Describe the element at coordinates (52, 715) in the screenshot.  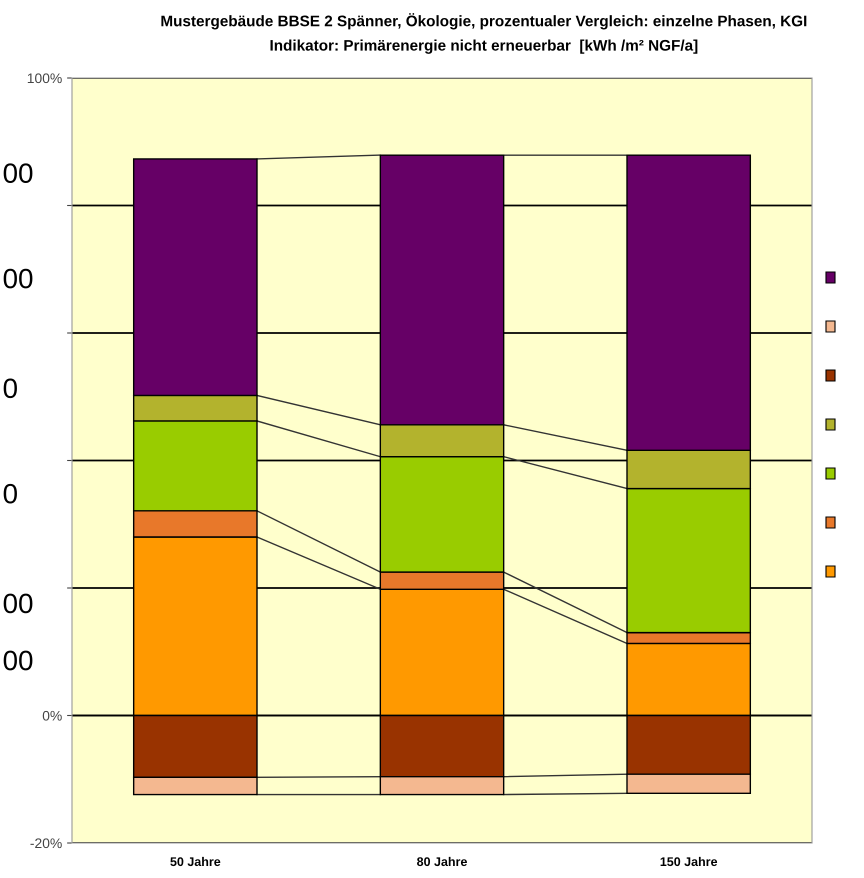
I see `y-tick-label: 0%` at that location.